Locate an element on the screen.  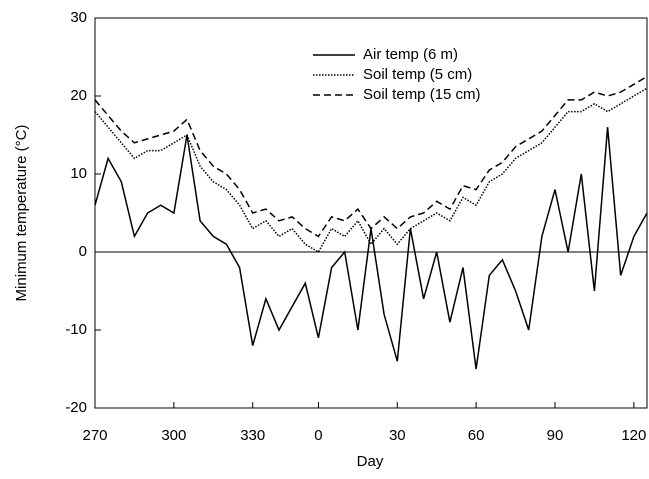
x-tick-label: 270 is located at coordinates (94, 435).